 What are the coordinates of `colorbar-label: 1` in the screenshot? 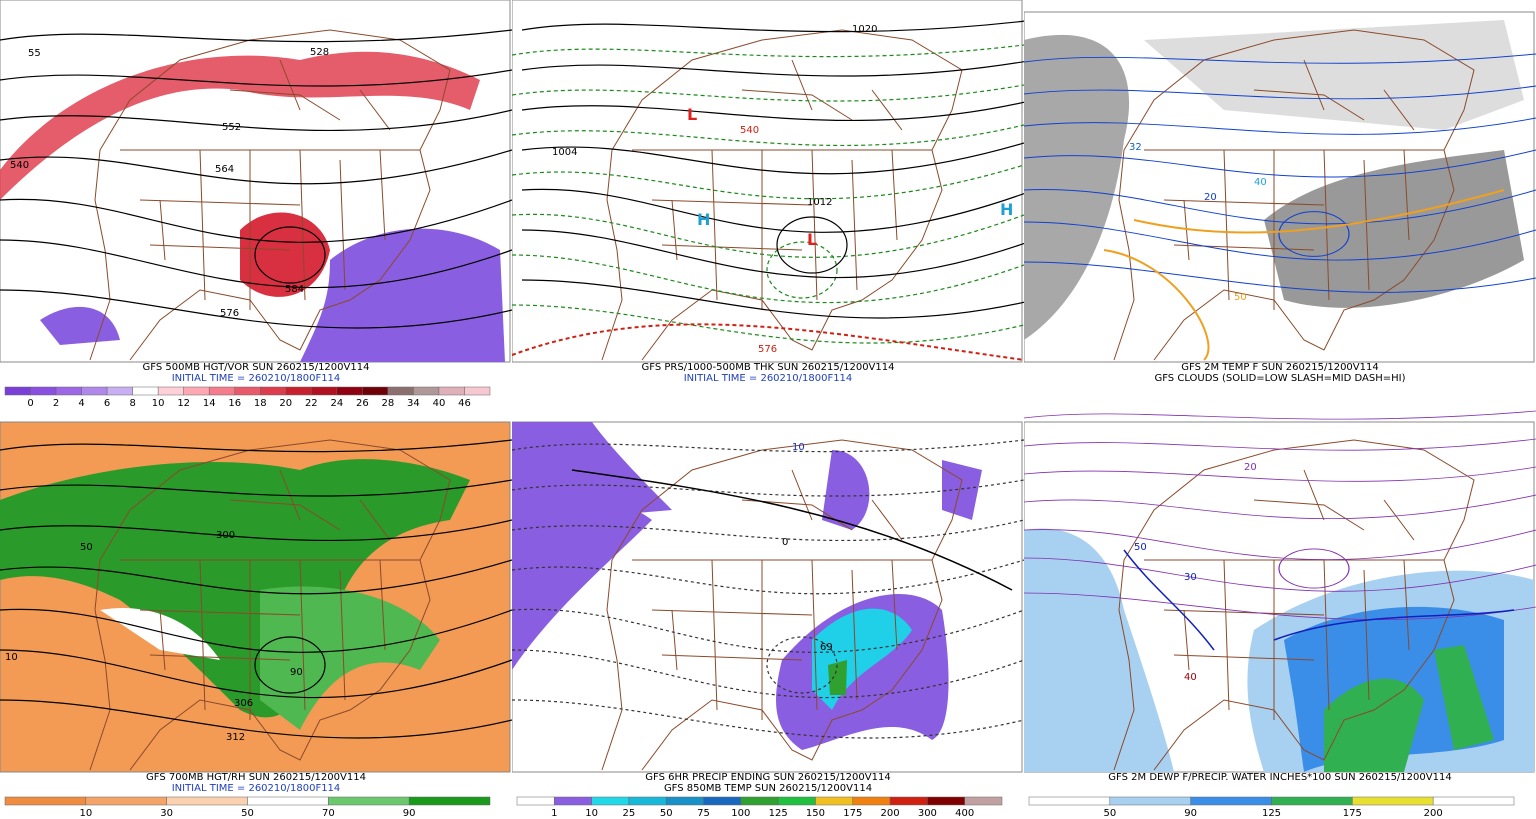 It's located at (554, 813).